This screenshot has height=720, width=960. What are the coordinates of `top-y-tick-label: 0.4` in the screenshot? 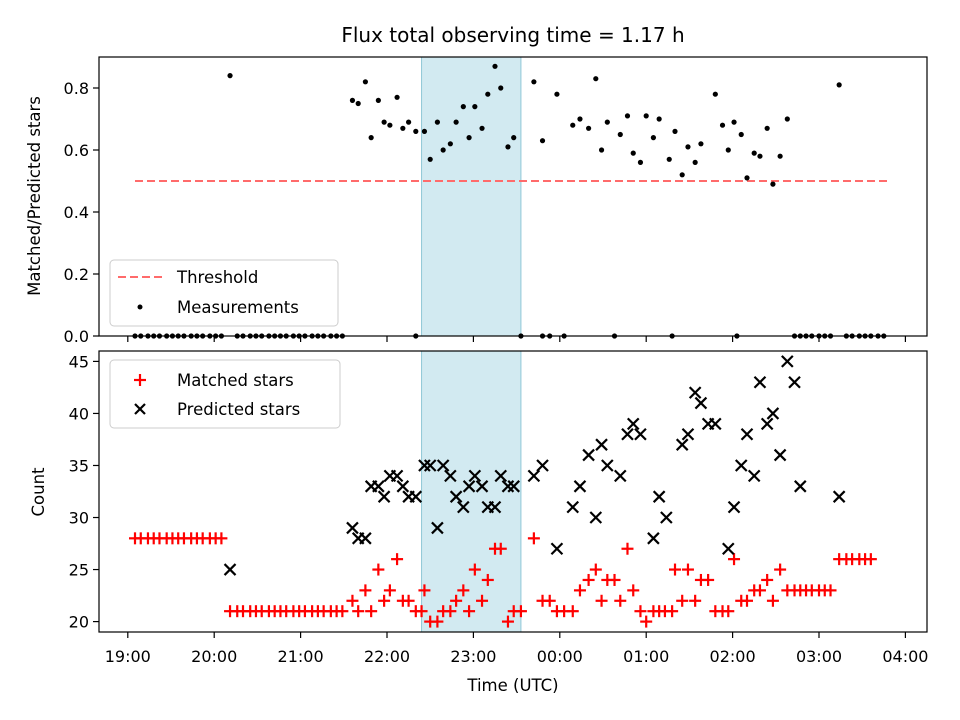 It's located at (76, 212).